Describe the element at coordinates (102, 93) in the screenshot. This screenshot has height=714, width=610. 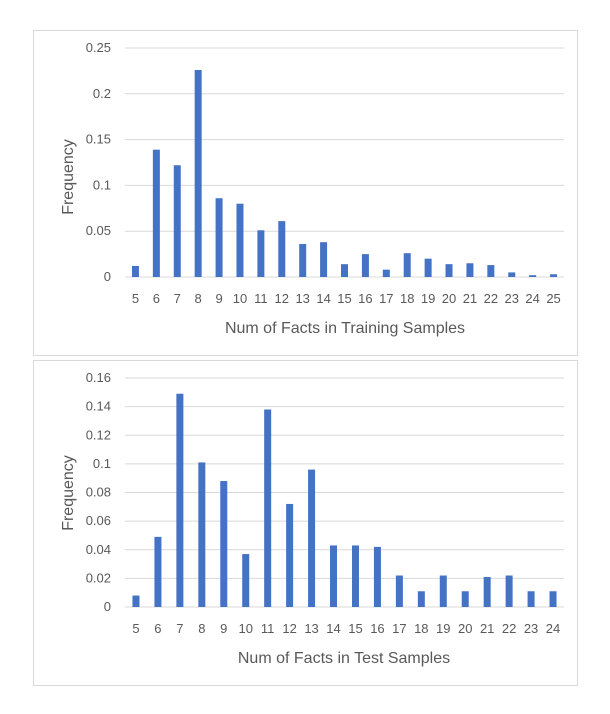
I see `y-tick-label: 0.2` at that location.